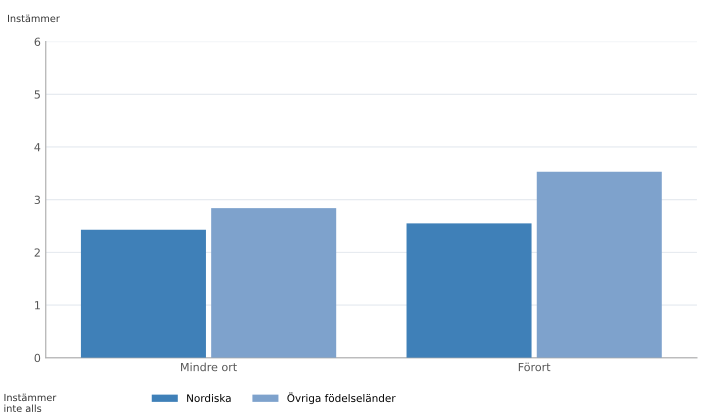  What do you see at coordinates (37, 358) in the screenshot?
I see `y-tick-label: 0` at bounding box center [37, 358].